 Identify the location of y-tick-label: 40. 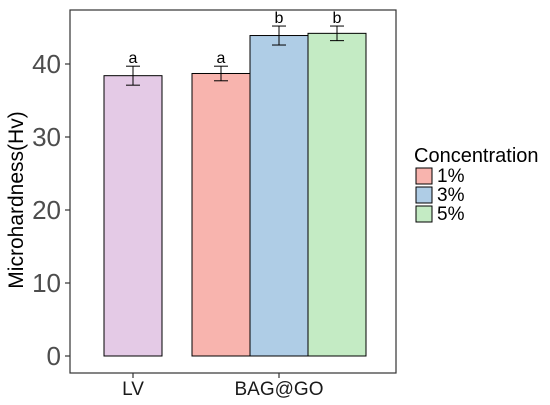
(46, 64).